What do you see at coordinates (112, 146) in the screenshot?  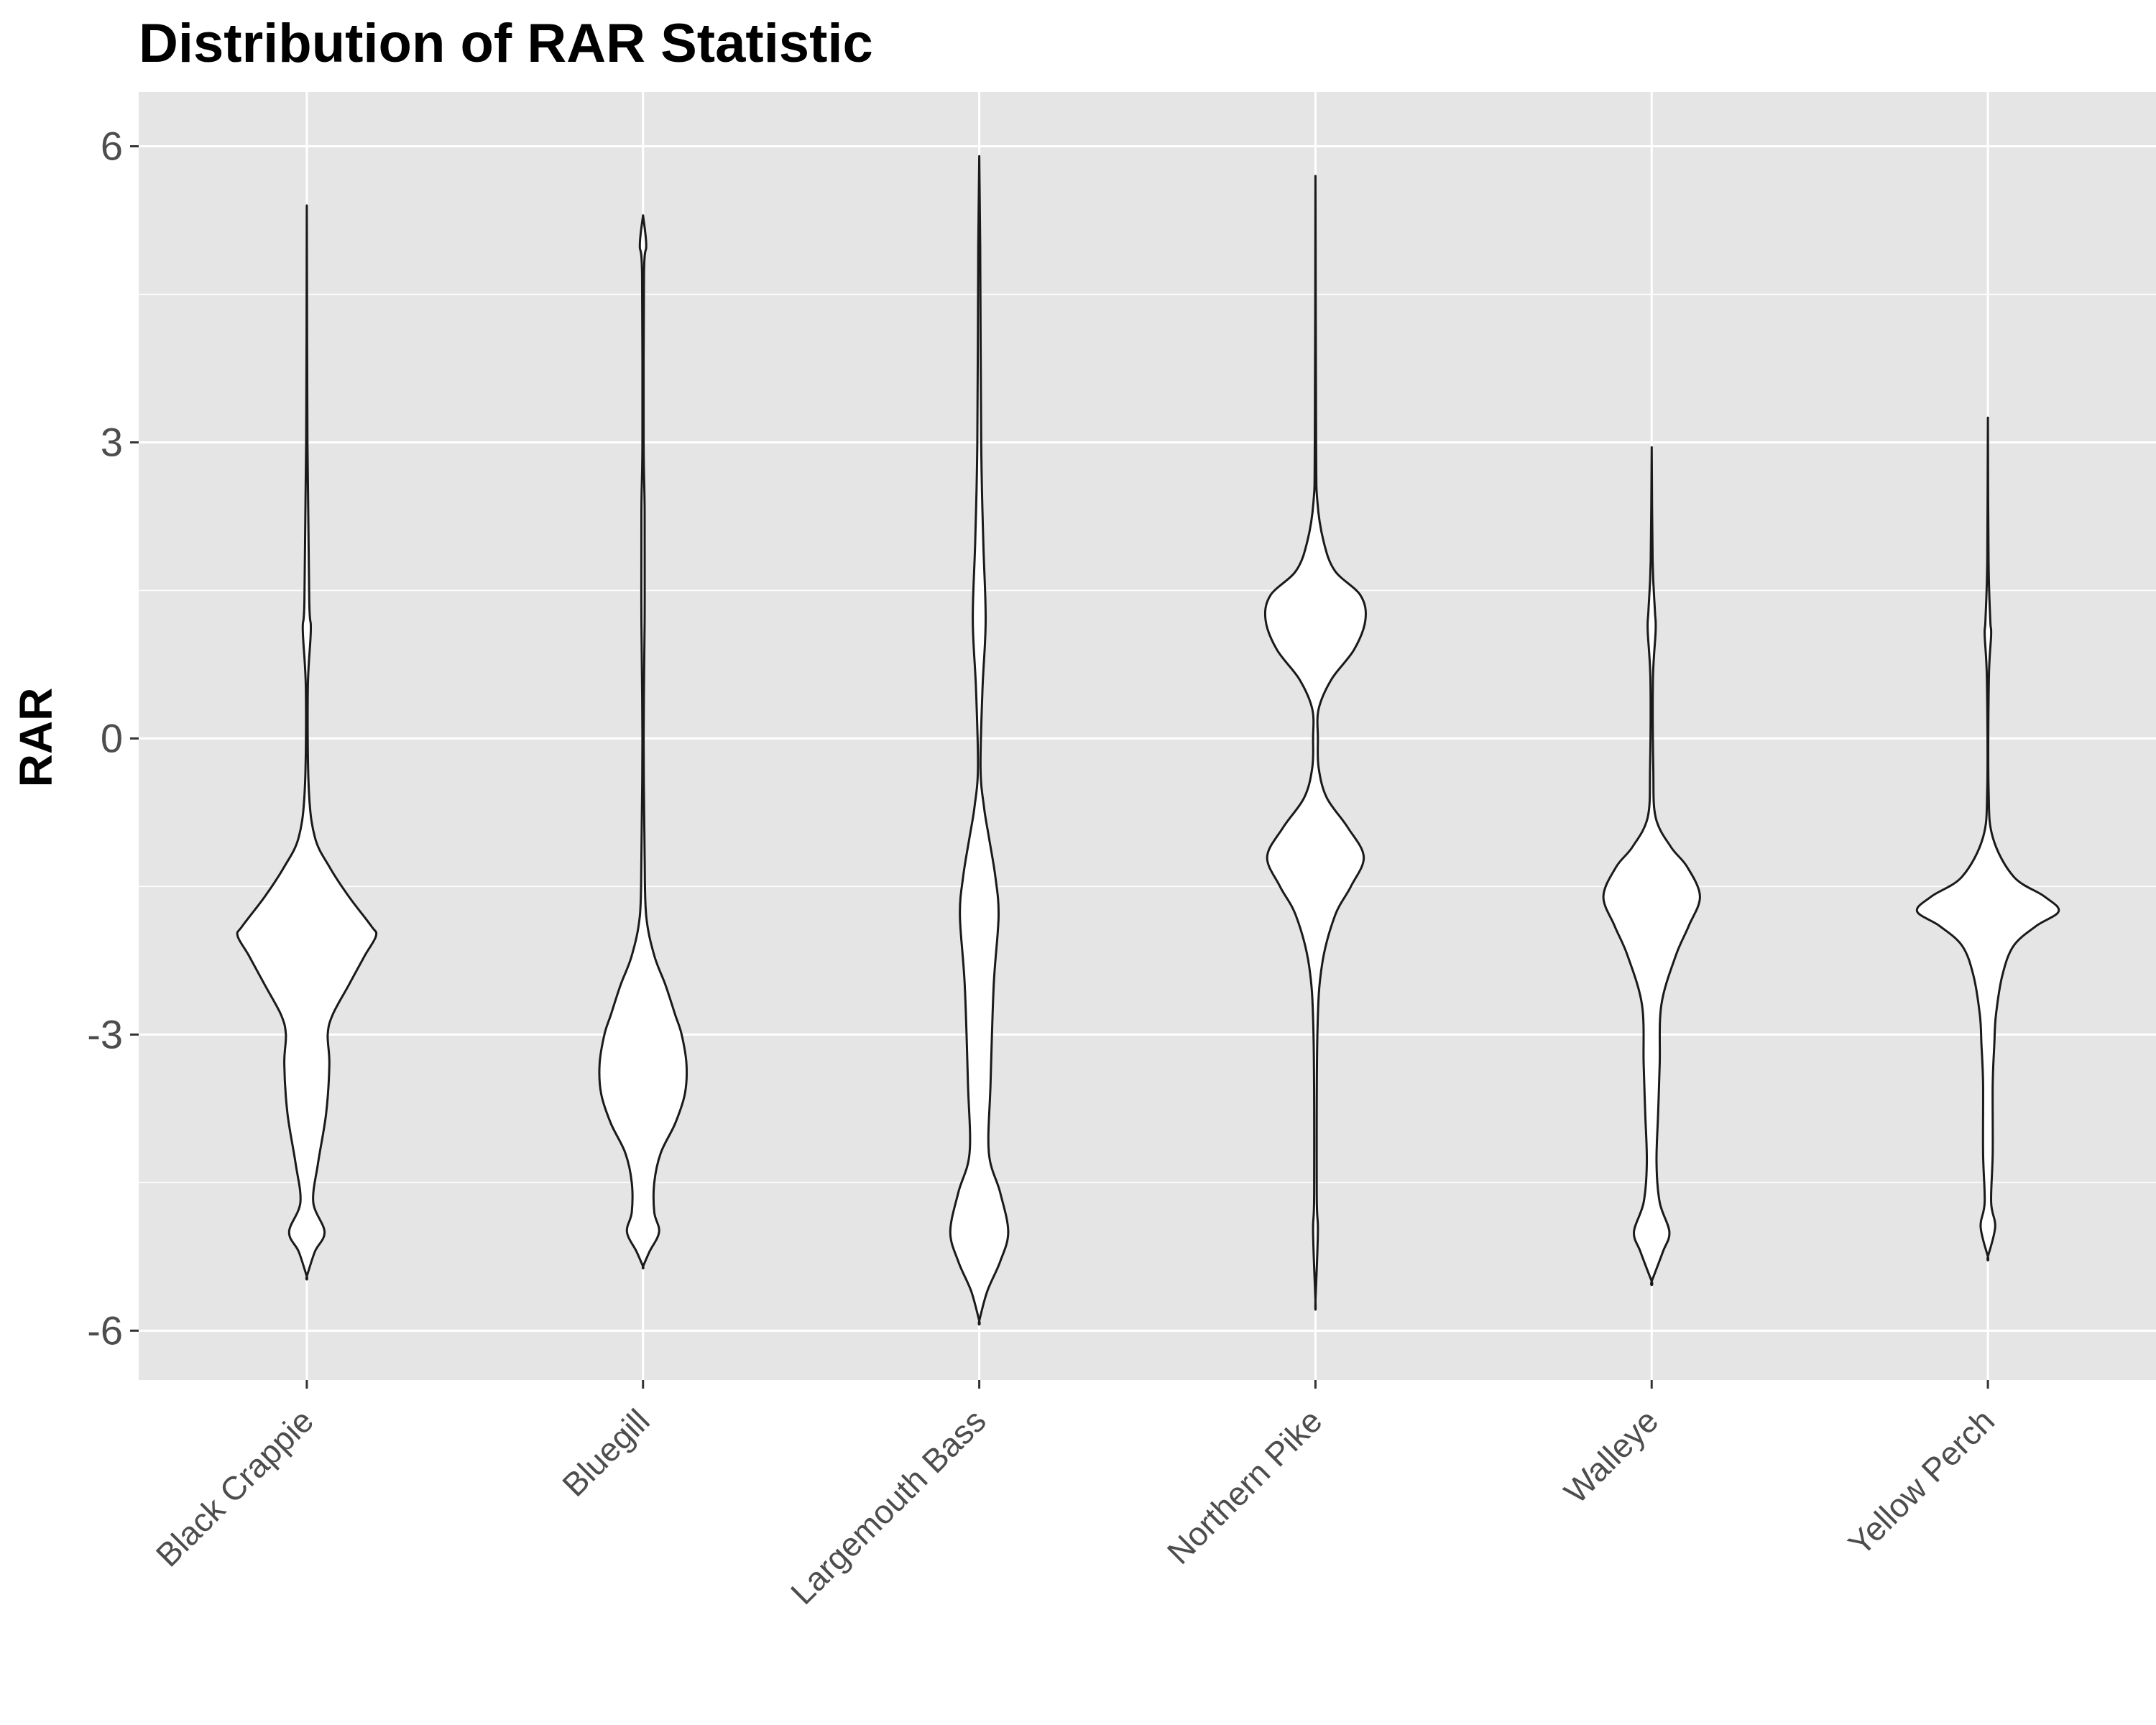 I see `y-tick-label: 6` at bounding box center [112, 146].